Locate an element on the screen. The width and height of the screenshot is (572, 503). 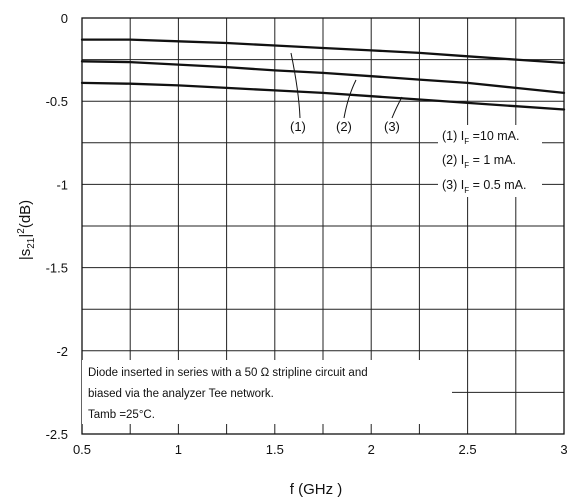
legend-box is located at coordinates (490, 161).